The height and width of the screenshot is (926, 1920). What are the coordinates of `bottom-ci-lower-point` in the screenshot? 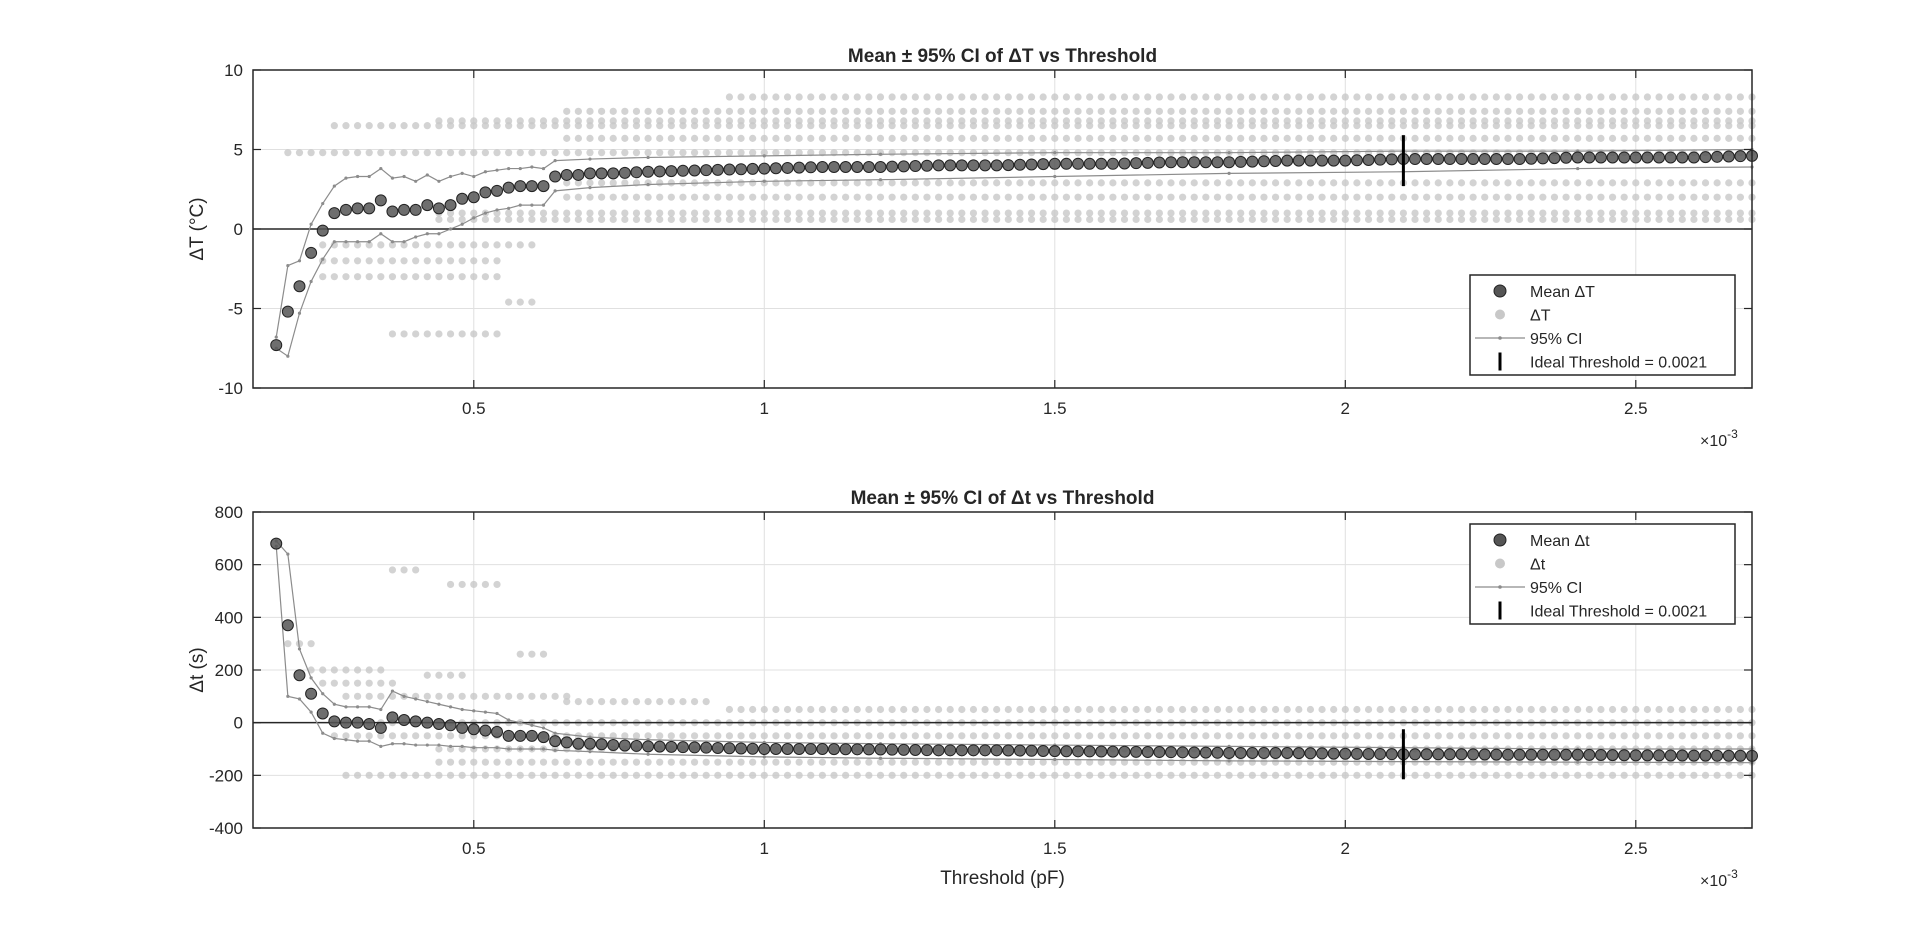 It's located at (450, 746).